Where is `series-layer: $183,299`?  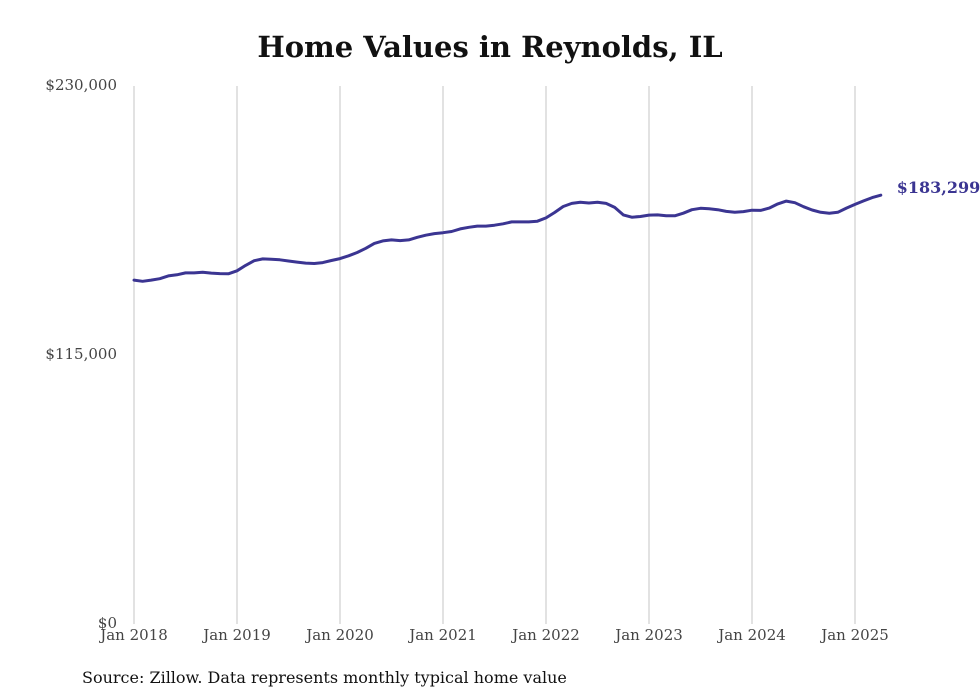 series-layer: $183,299 is located at coordinates (556, 230).